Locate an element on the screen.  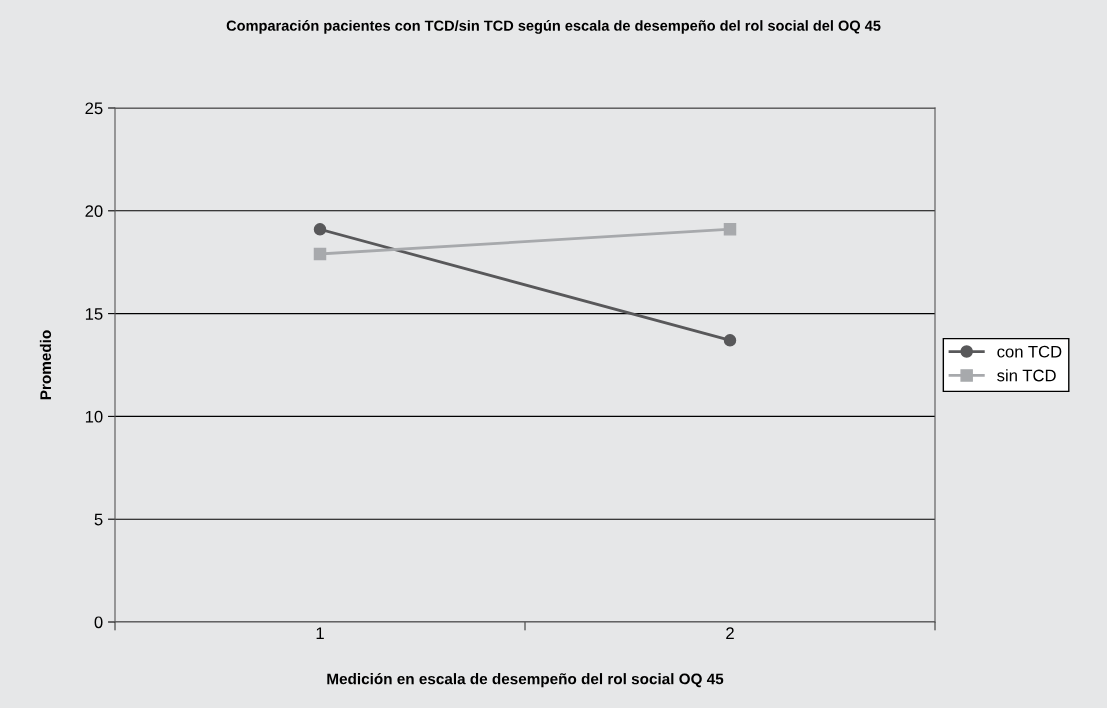
legend-label: con TCD is located at coordinates (1029, 351).